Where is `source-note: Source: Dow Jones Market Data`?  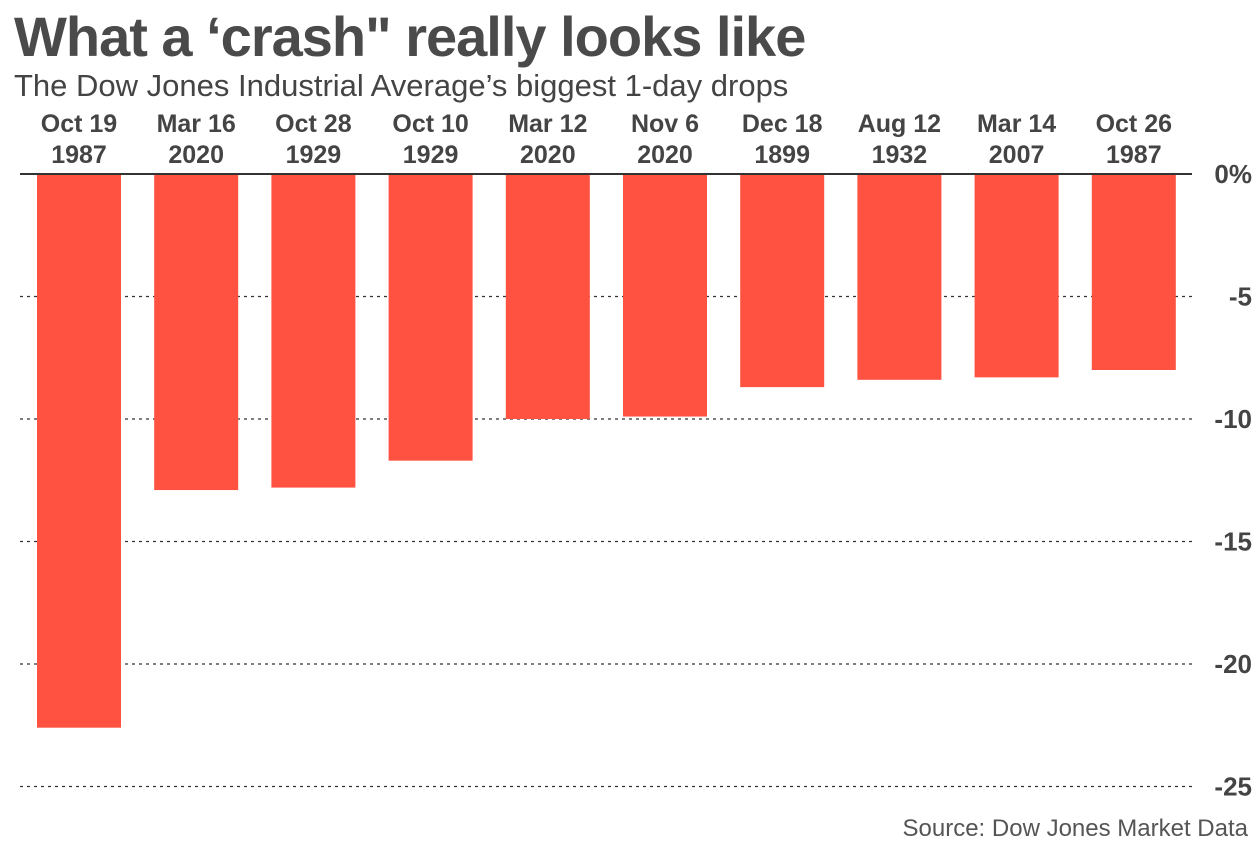
source-note: Source: Dow Jones Market Data is located at coordinates (1075, 828).